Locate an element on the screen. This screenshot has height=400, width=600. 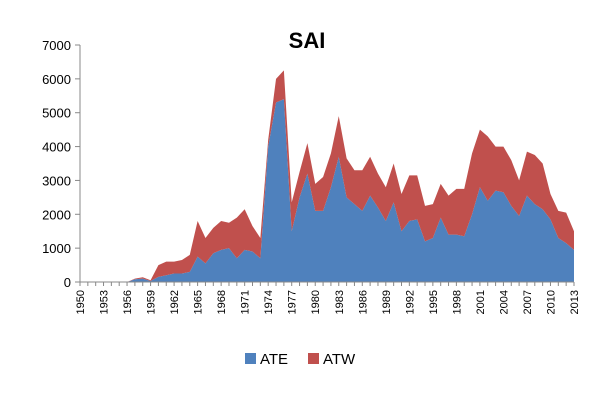
x-tick-label: 2010 is located at coordinates (551, 302).